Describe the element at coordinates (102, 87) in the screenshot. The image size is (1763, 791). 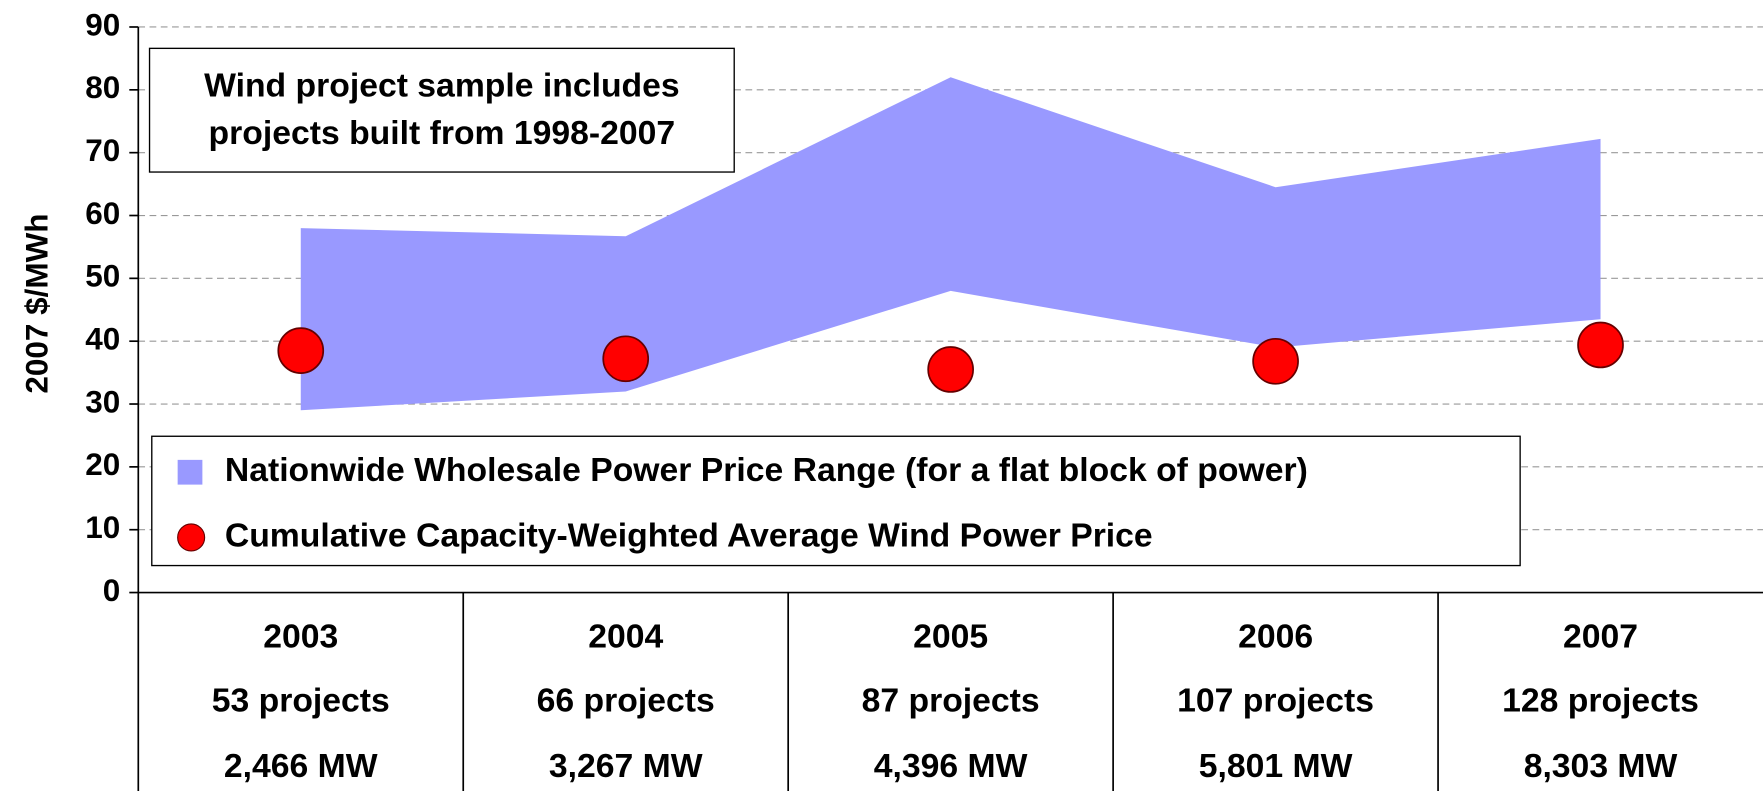
I see `y-tick-label: 80` at that location.